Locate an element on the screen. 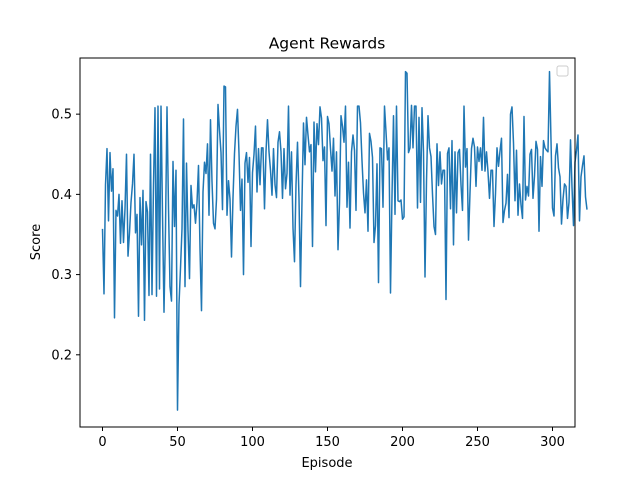  x-tick-label: 250 is located at coordinates (477, 442).